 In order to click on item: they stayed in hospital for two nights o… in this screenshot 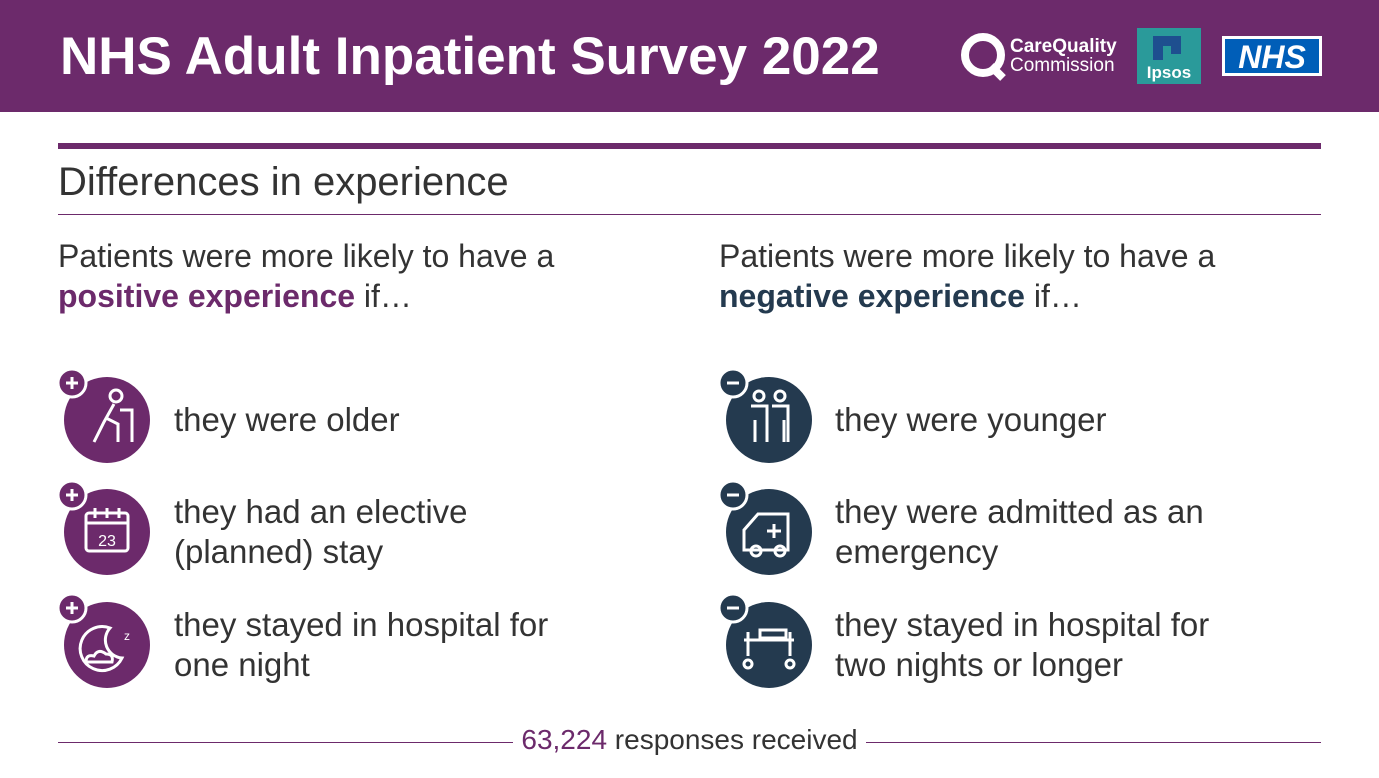, I will do `click(1022, 644)`.